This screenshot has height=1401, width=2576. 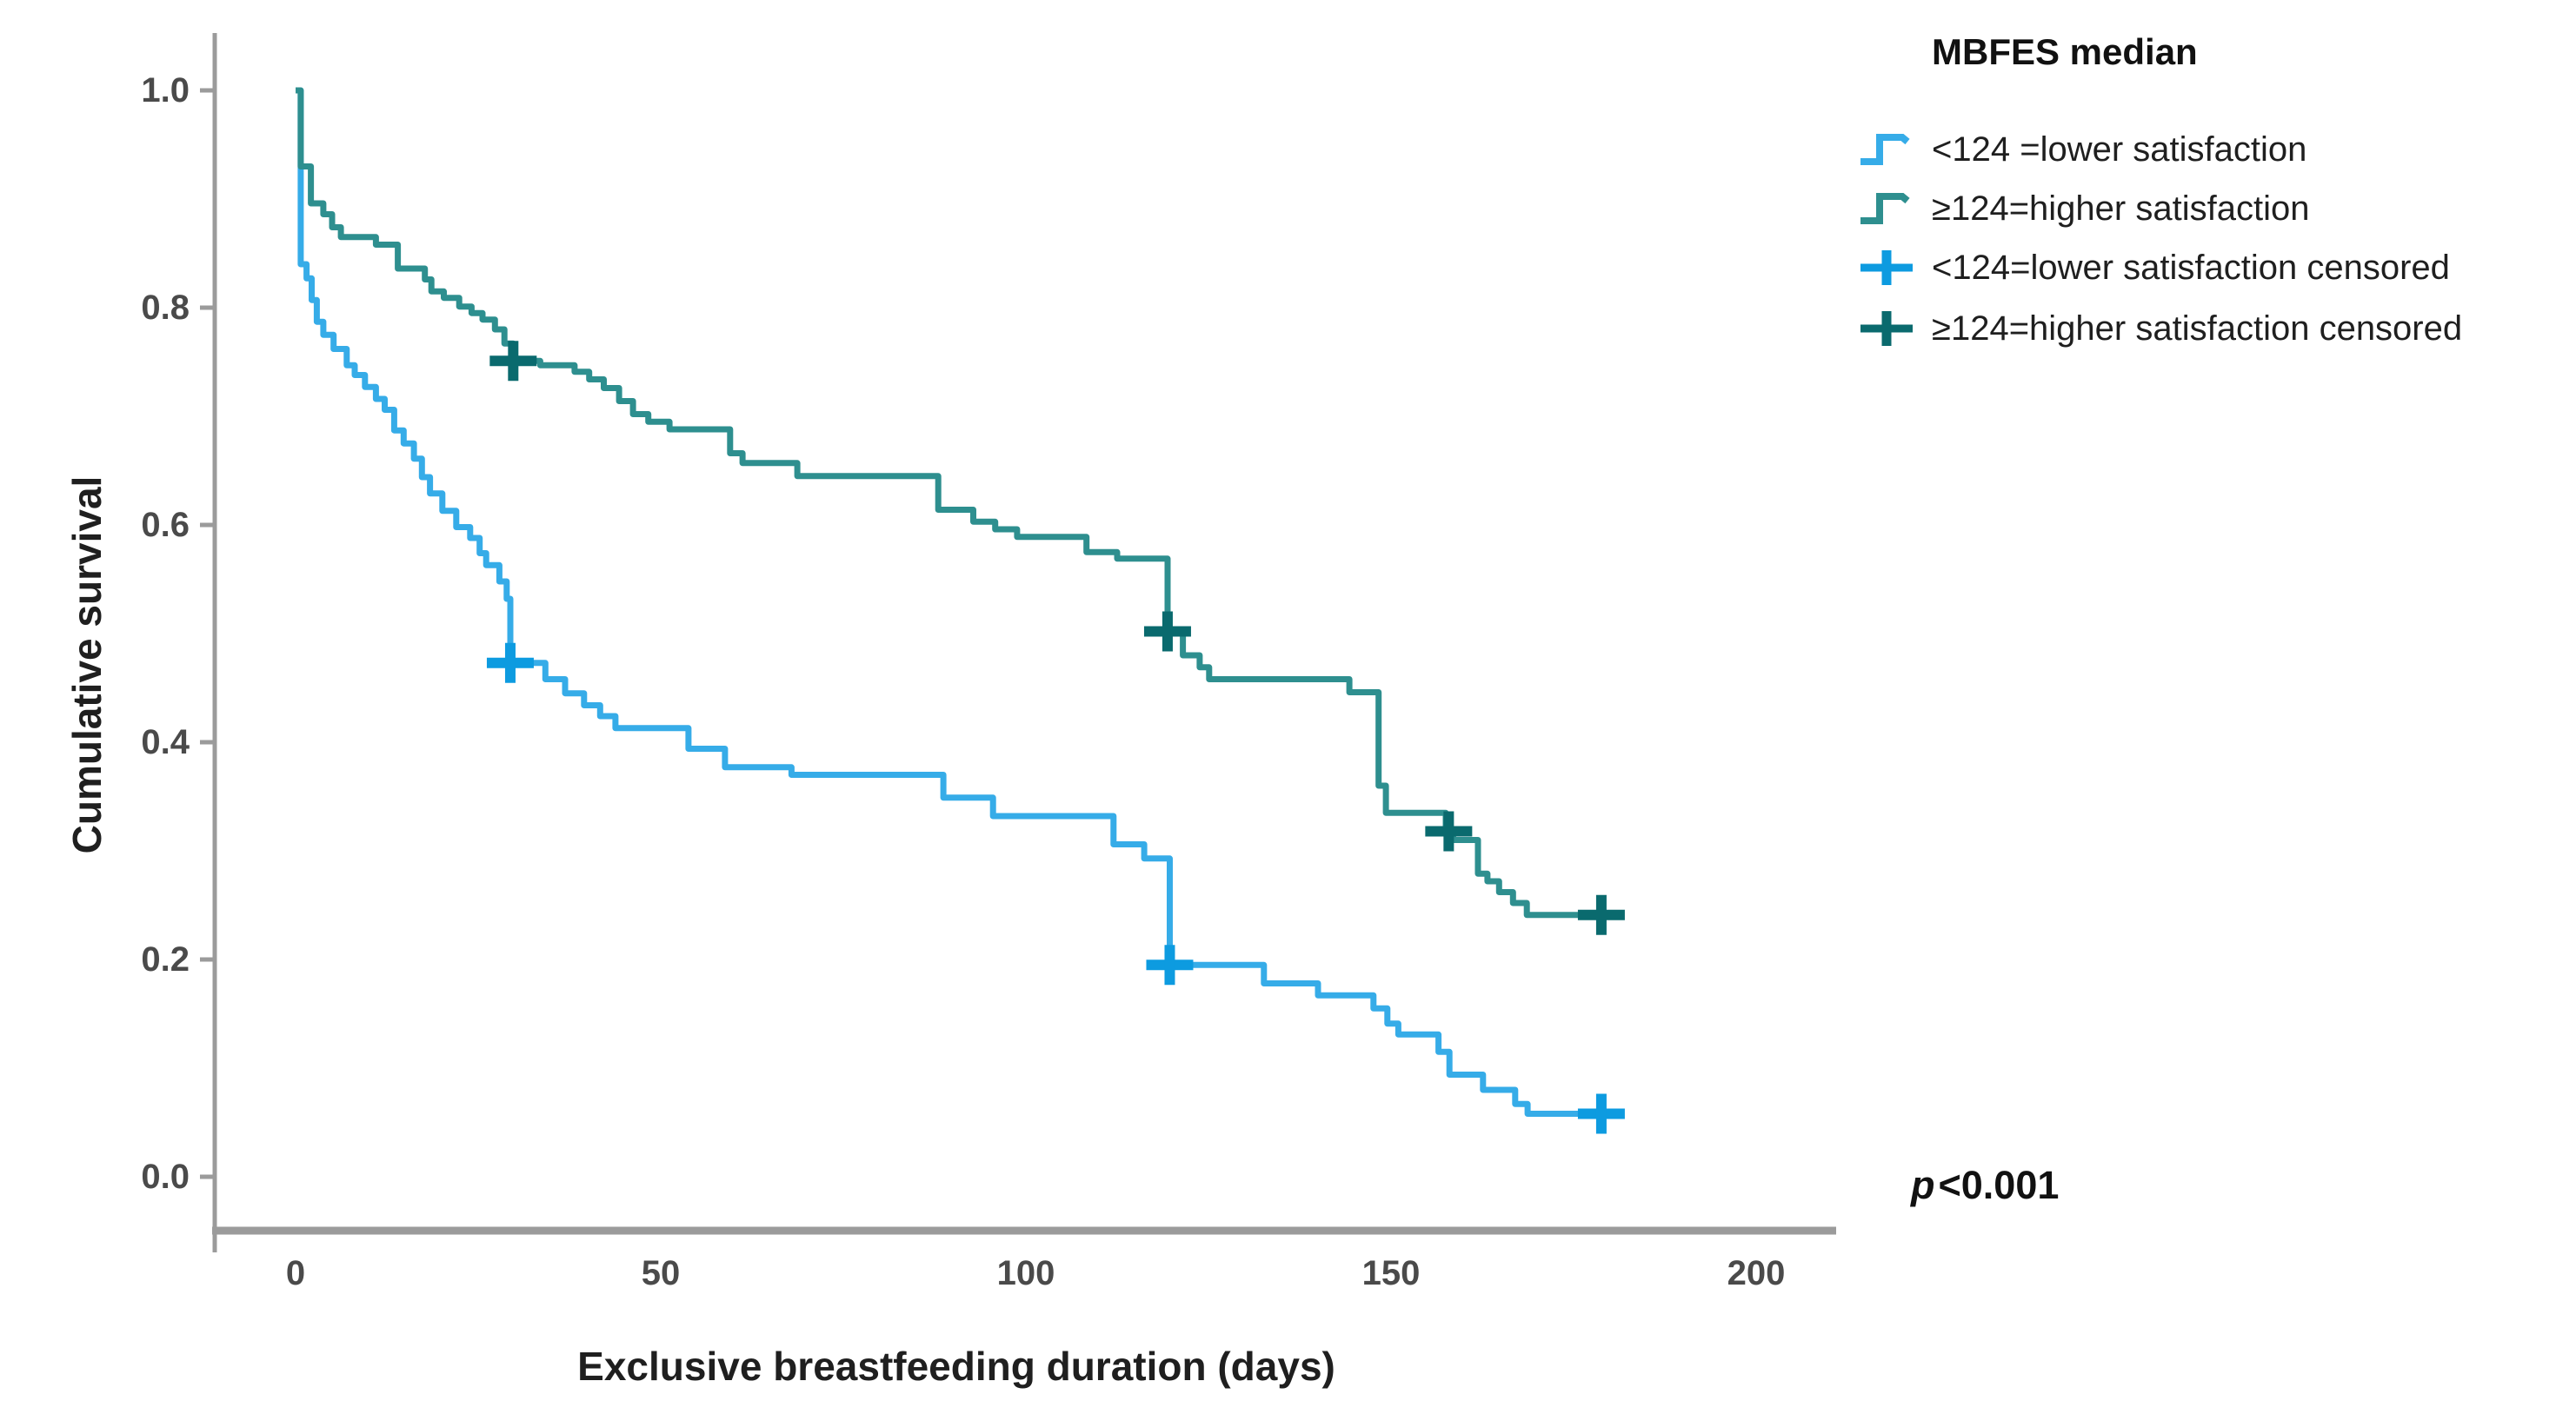 I want to click on legend-title: MBFES median, so click(x=2065, y=51).